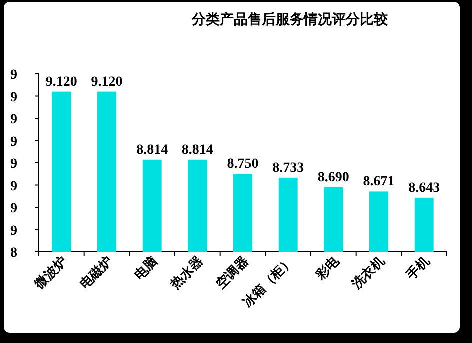  I want to click on chart-title: 分类产品售后服务情况评分比较, so click(290, 19).